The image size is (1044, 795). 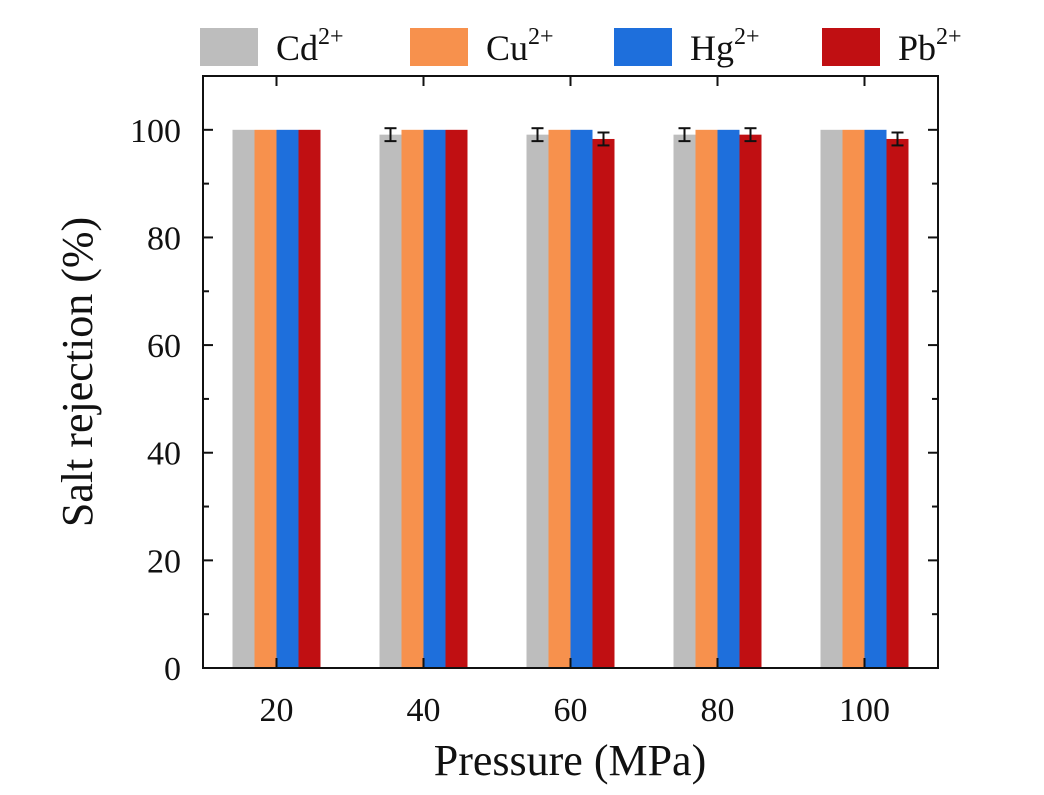 What do you see at coordinates (930, 46) in the screenshot?
I see `legend-label-pb: Pb2+` at bounding box center [930, 46].